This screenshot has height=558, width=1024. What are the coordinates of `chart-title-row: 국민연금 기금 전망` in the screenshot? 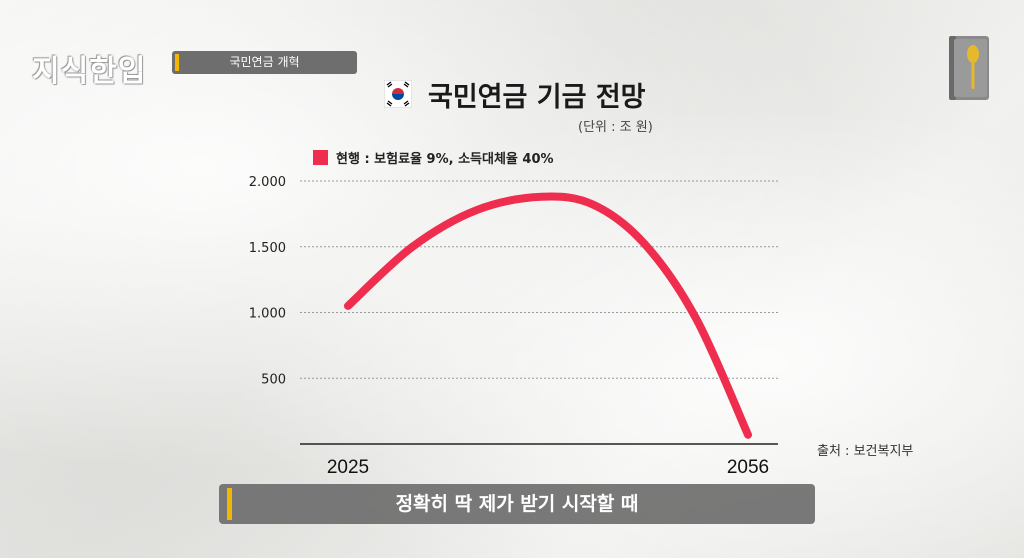 It's located at (515, 94).